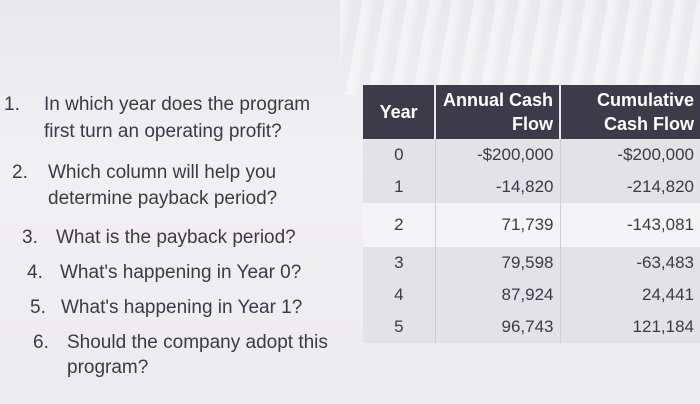  What do you see at coordinates (399, 263) in the screenshot?
I see `year-cell: 3` at bounding box center [399, 263].